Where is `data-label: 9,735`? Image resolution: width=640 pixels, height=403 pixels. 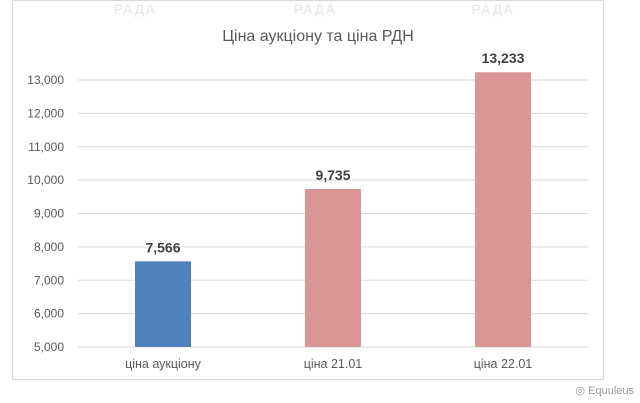 data-label: 9,735 is located at coordinates (332, 175).